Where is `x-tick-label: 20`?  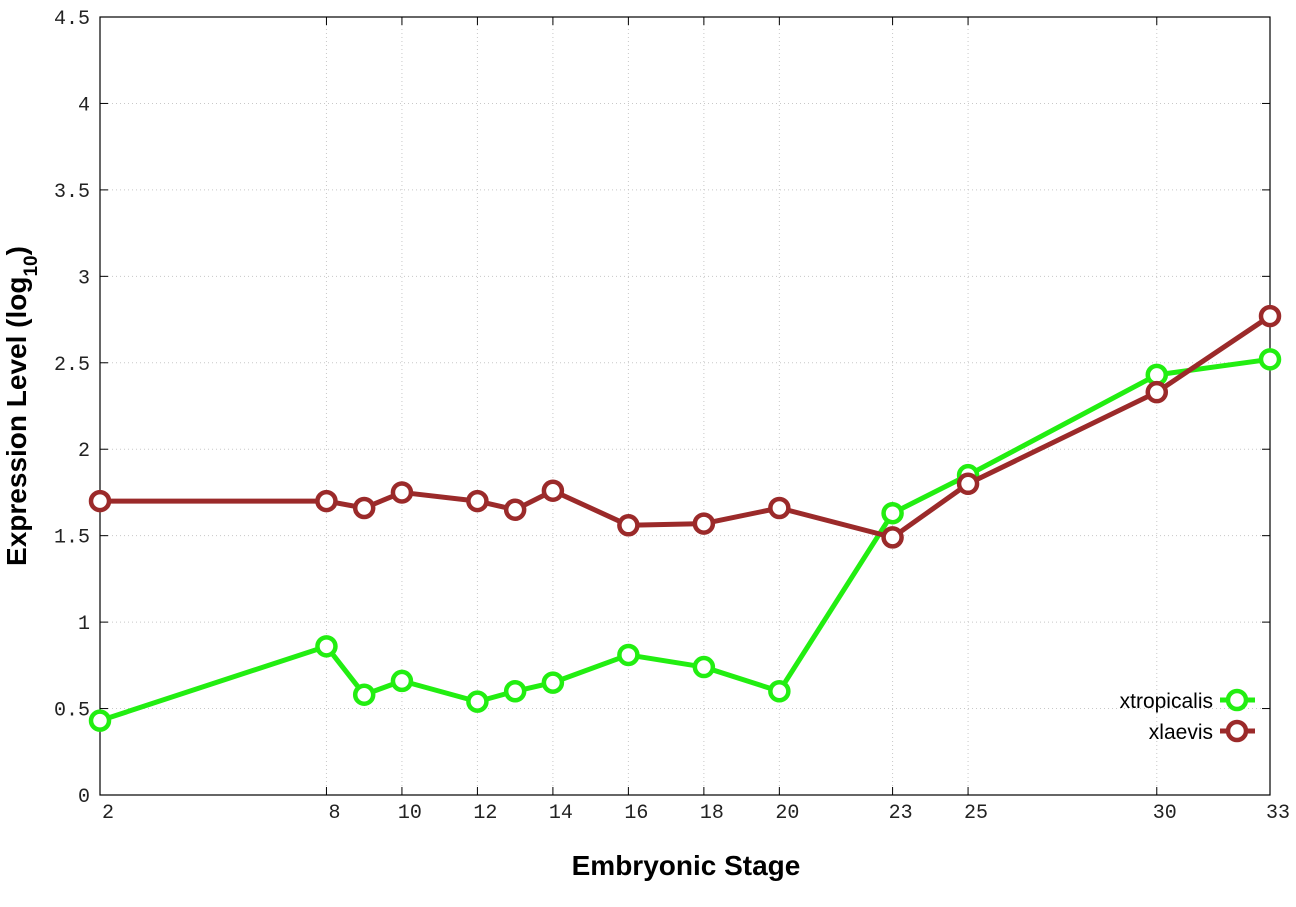 x-tick-label: 20 is located at coordinates (787, 813).